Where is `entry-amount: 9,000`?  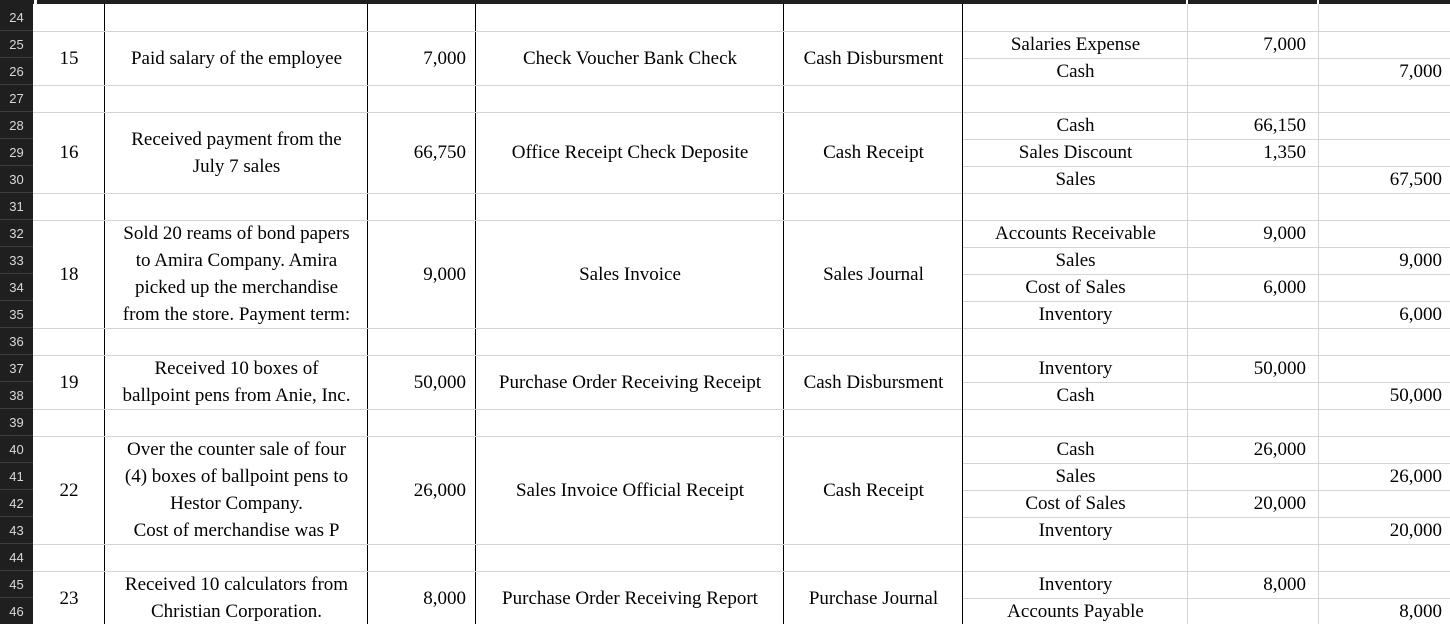
entry-amount: 9,000 is located at coordinates (444, 274).